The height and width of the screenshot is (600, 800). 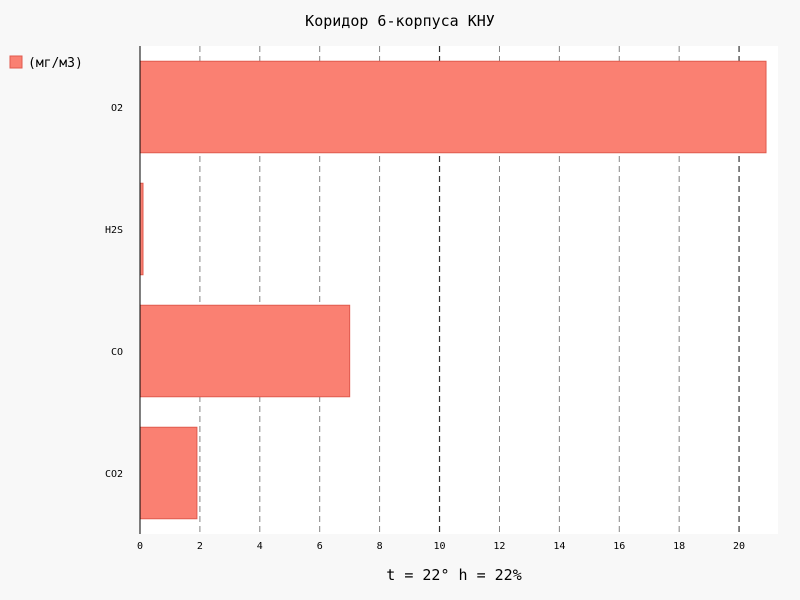 What do you see at coordinates (114, 474) in the screenshot?
I see `y-tick-label: CO2` at bounding box center [114, 474].